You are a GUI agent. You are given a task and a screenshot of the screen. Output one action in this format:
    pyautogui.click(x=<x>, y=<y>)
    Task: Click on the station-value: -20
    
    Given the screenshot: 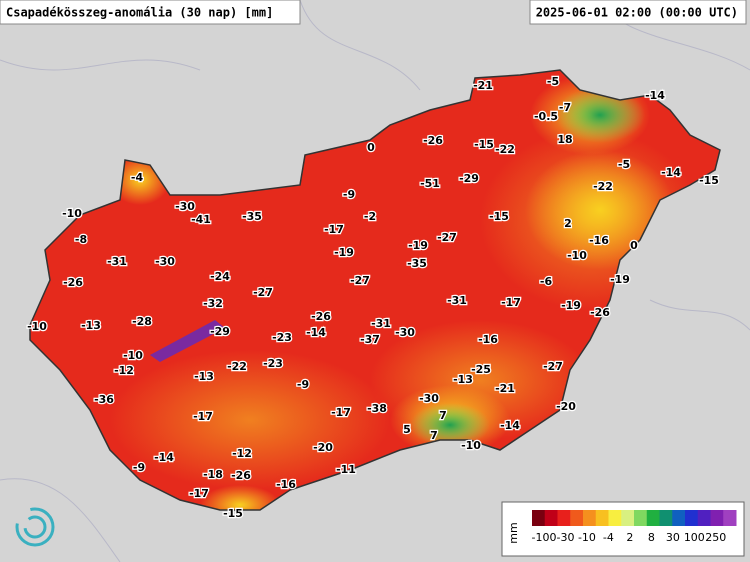 What is the action you would take?
    pyautogui.click(x=323, y=447)
    